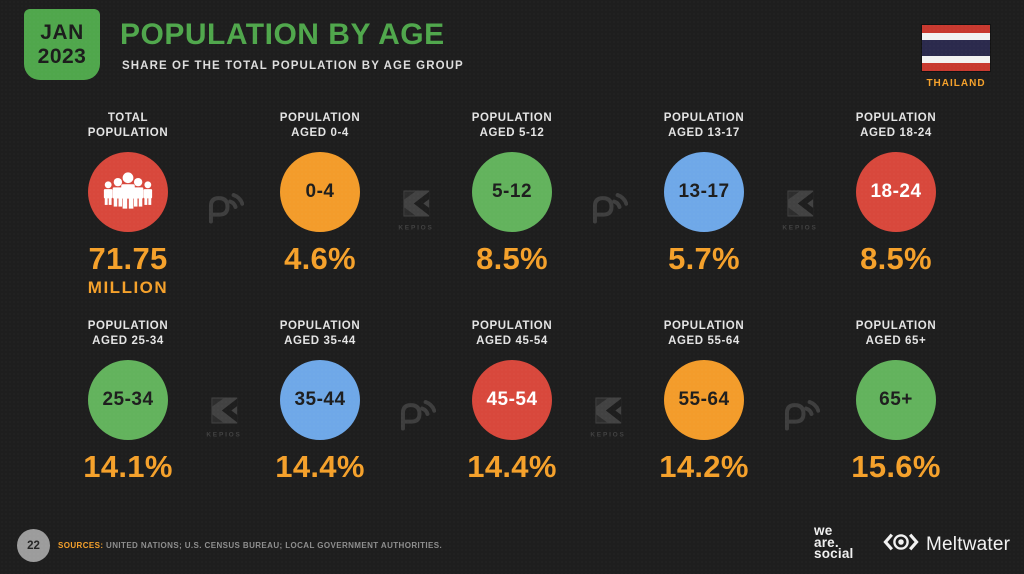 Image resolution: width=1024 pixels, height=574 pixels. I want to click on stat-card: POPULATION AGED 18-24 18-24 8.5%, so click(896, 196).